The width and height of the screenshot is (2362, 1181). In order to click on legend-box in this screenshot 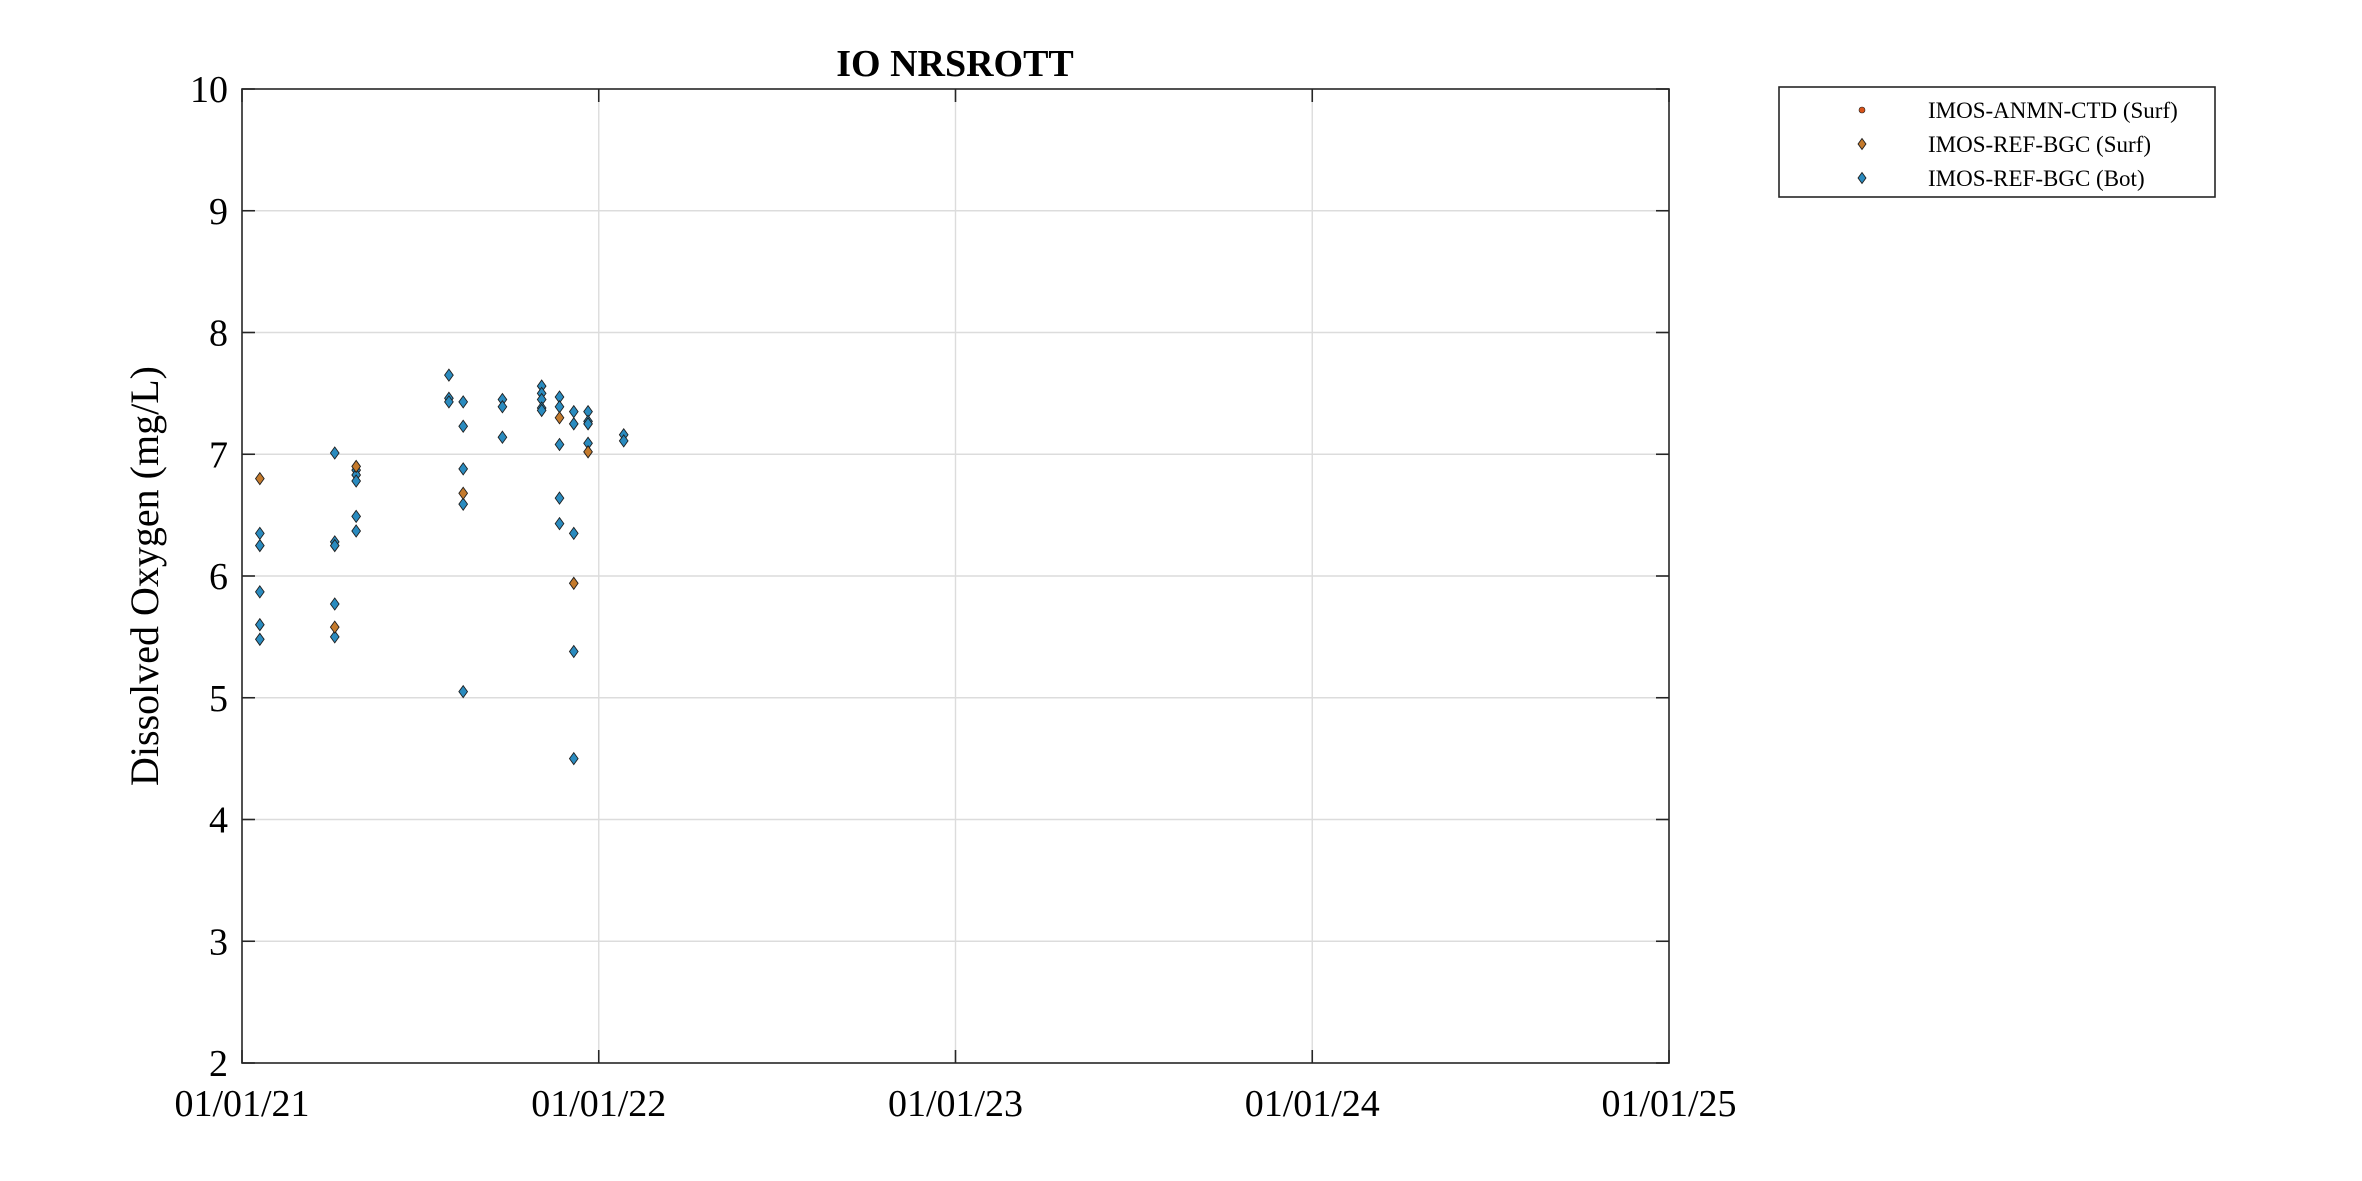, I will do `click(1997, 142)`.